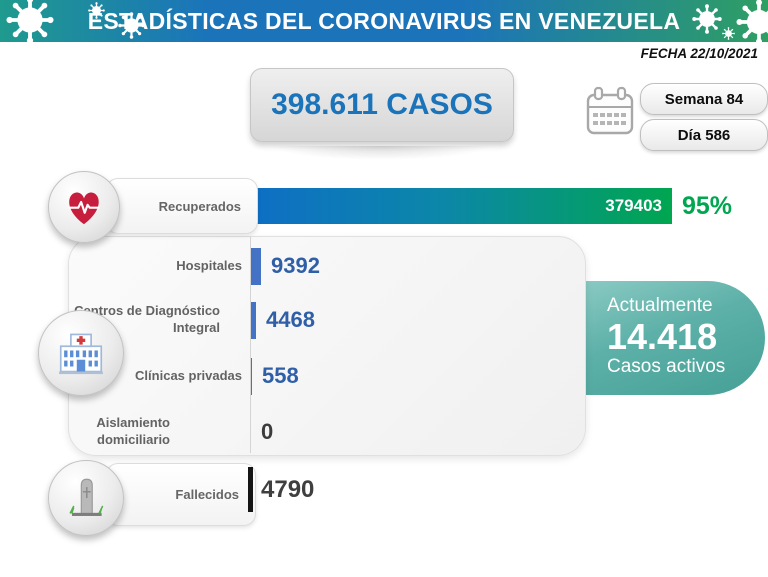 Image resolution: width=768 pixels, height=577 pixels. I want to click on deaths-row: 4790, so click(281, 489).